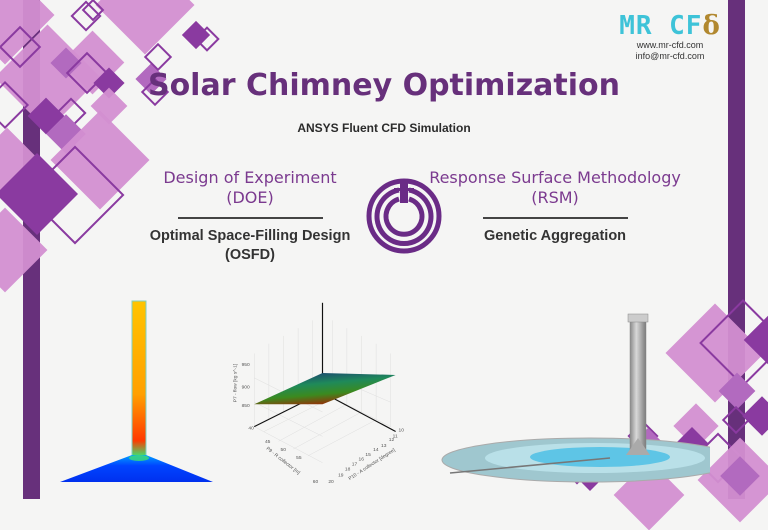 The height and width of the screenshot is (530, 768). I want to click on logo-brand: MR CFδ, so click(670, 26).